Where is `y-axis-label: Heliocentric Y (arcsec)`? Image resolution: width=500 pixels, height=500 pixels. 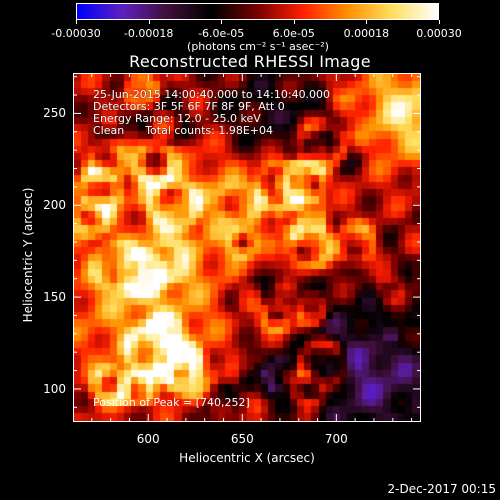
y-axis-label: Heliocentric Y (arcsec) is located at coordinates (28, 255).